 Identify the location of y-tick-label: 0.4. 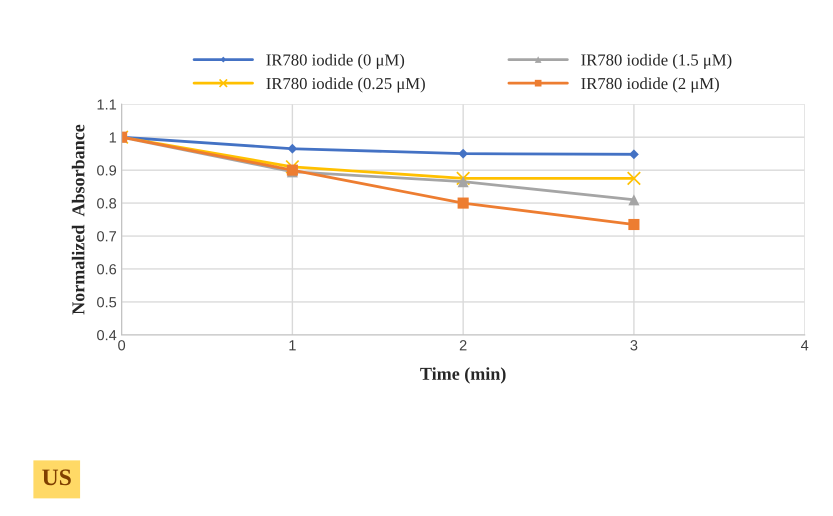
(106, 335).